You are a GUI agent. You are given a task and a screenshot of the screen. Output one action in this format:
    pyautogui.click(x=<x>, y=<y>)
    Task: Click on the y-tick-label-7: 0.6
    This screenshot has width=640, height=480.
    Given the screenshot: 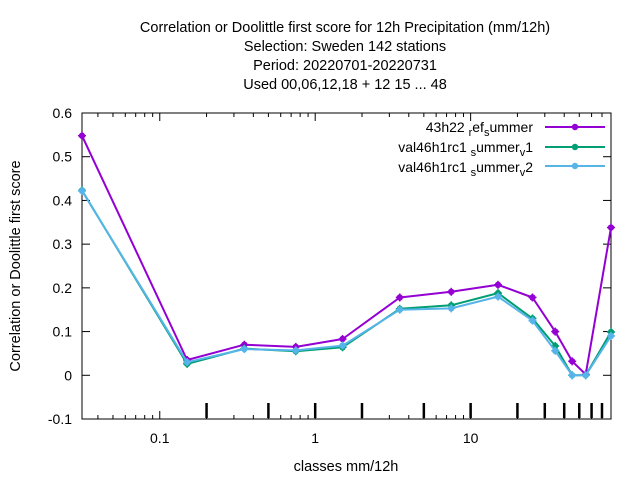 What is the action you would take?
    pyautogui.click(x=63, y=113)
    